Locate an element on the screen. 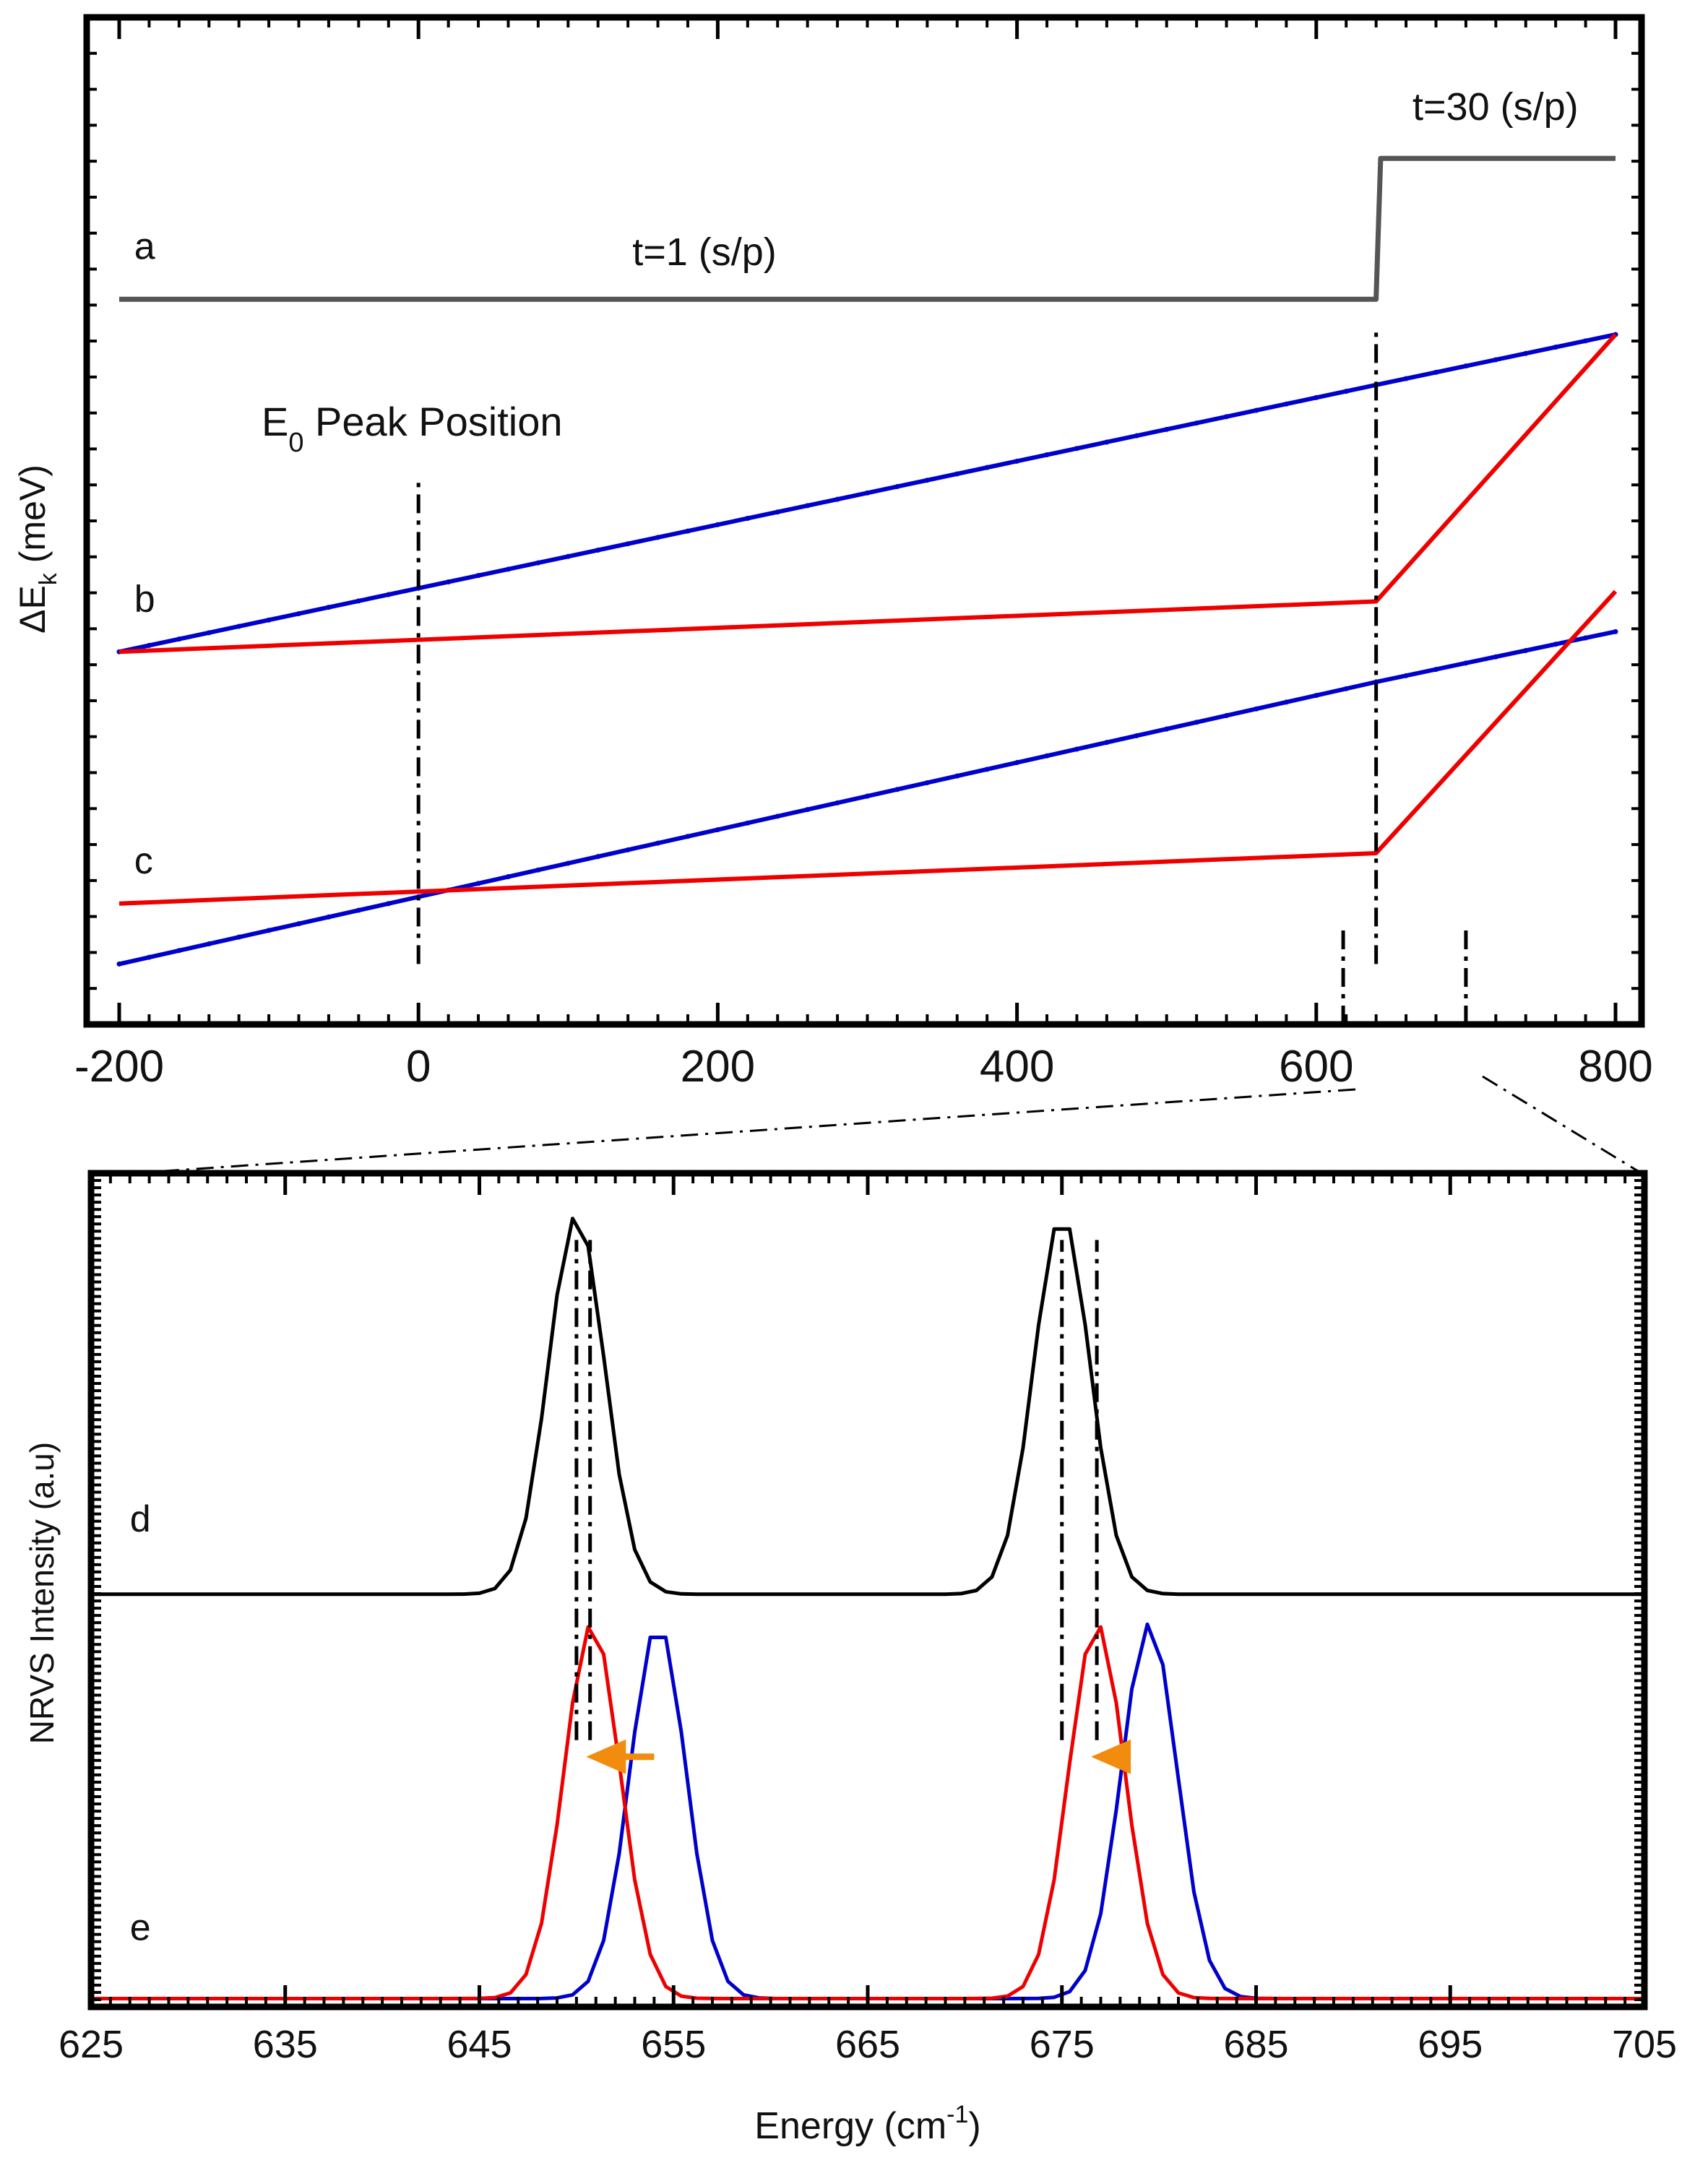 The width and height of the screenshot is (1708, 2168). bottom-x-tick-label: 695 is located at coordinates (1450, 2044).